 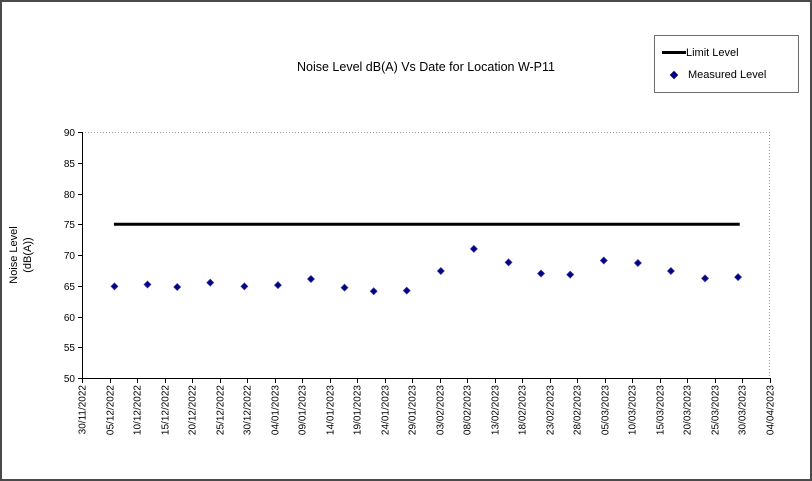 What do you see at coordinates (83, 410) in the screenshot?
I see `x-tick-label: 30/11/2022` at bounding box center [83, 410].